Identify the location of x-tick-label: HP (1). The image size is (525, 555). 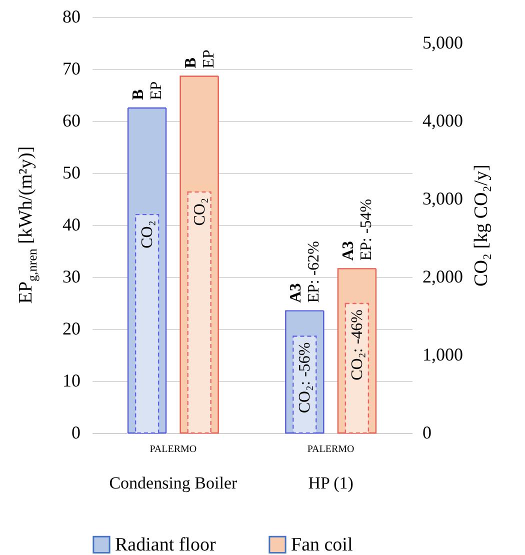
(331, 483).